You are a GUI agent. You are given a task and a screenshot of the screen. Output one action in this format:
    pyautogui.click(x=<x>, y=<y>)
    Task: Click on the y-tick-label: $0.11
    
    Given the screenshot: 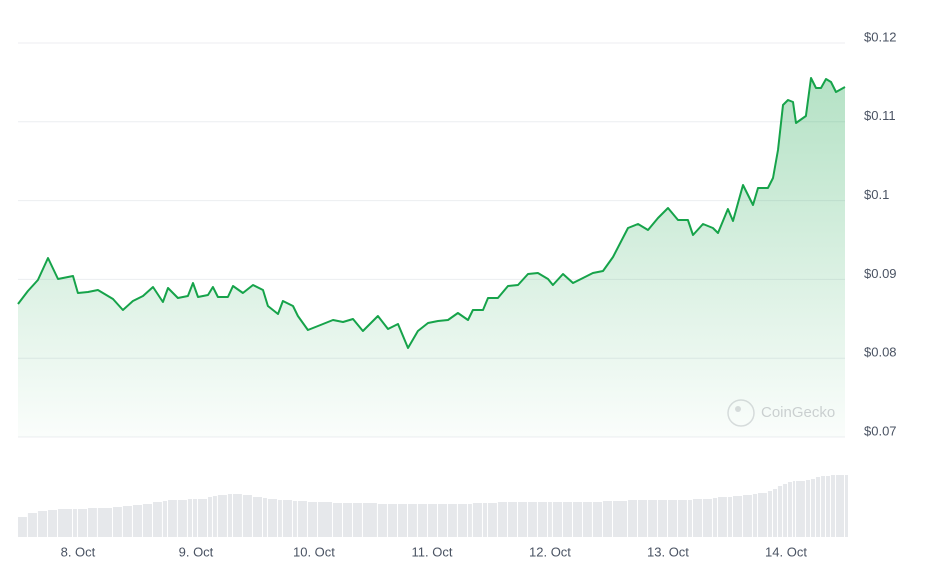 What is the action you would take?
    pyautogui.click(x=880, y=115)
    